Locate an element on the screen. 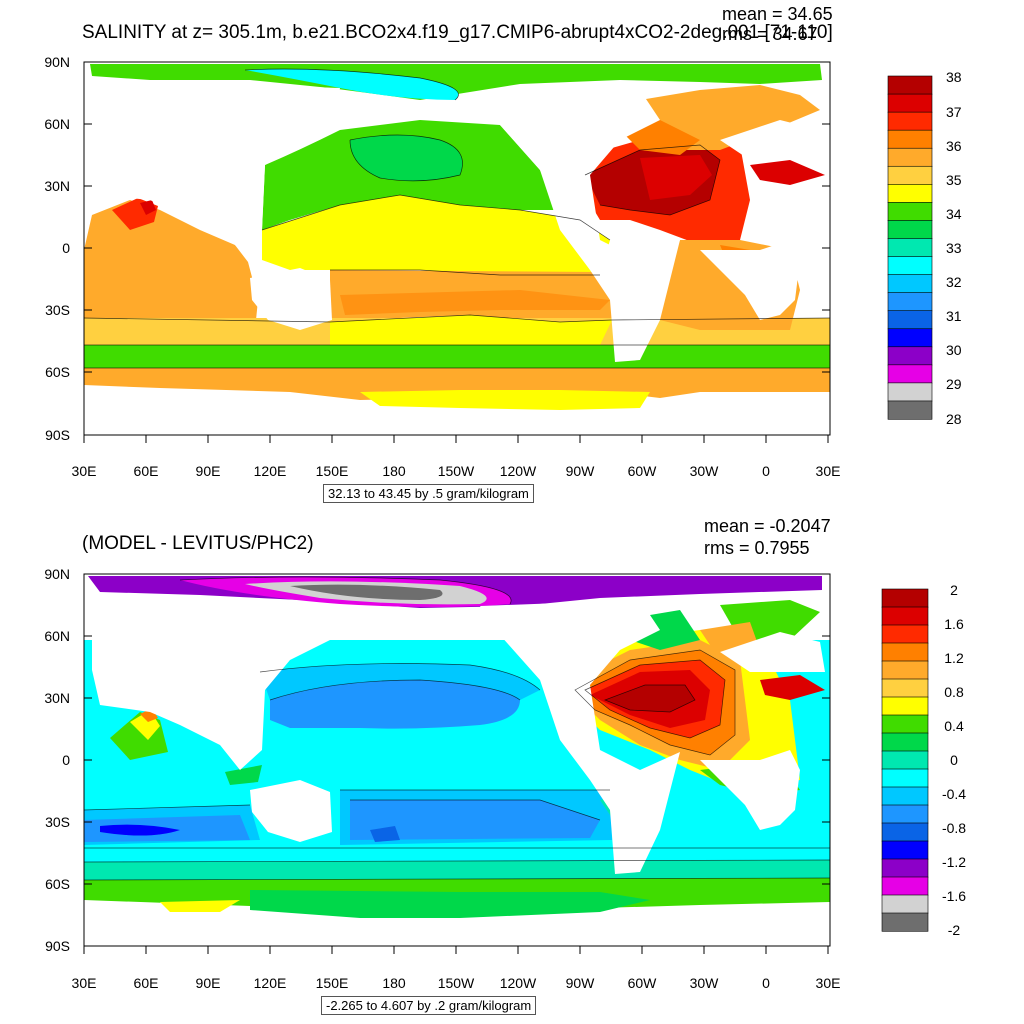 The height and width of the screenshot is (1024, 1024). top-colorbar-label: 38 is located at coordinates (954, 77).